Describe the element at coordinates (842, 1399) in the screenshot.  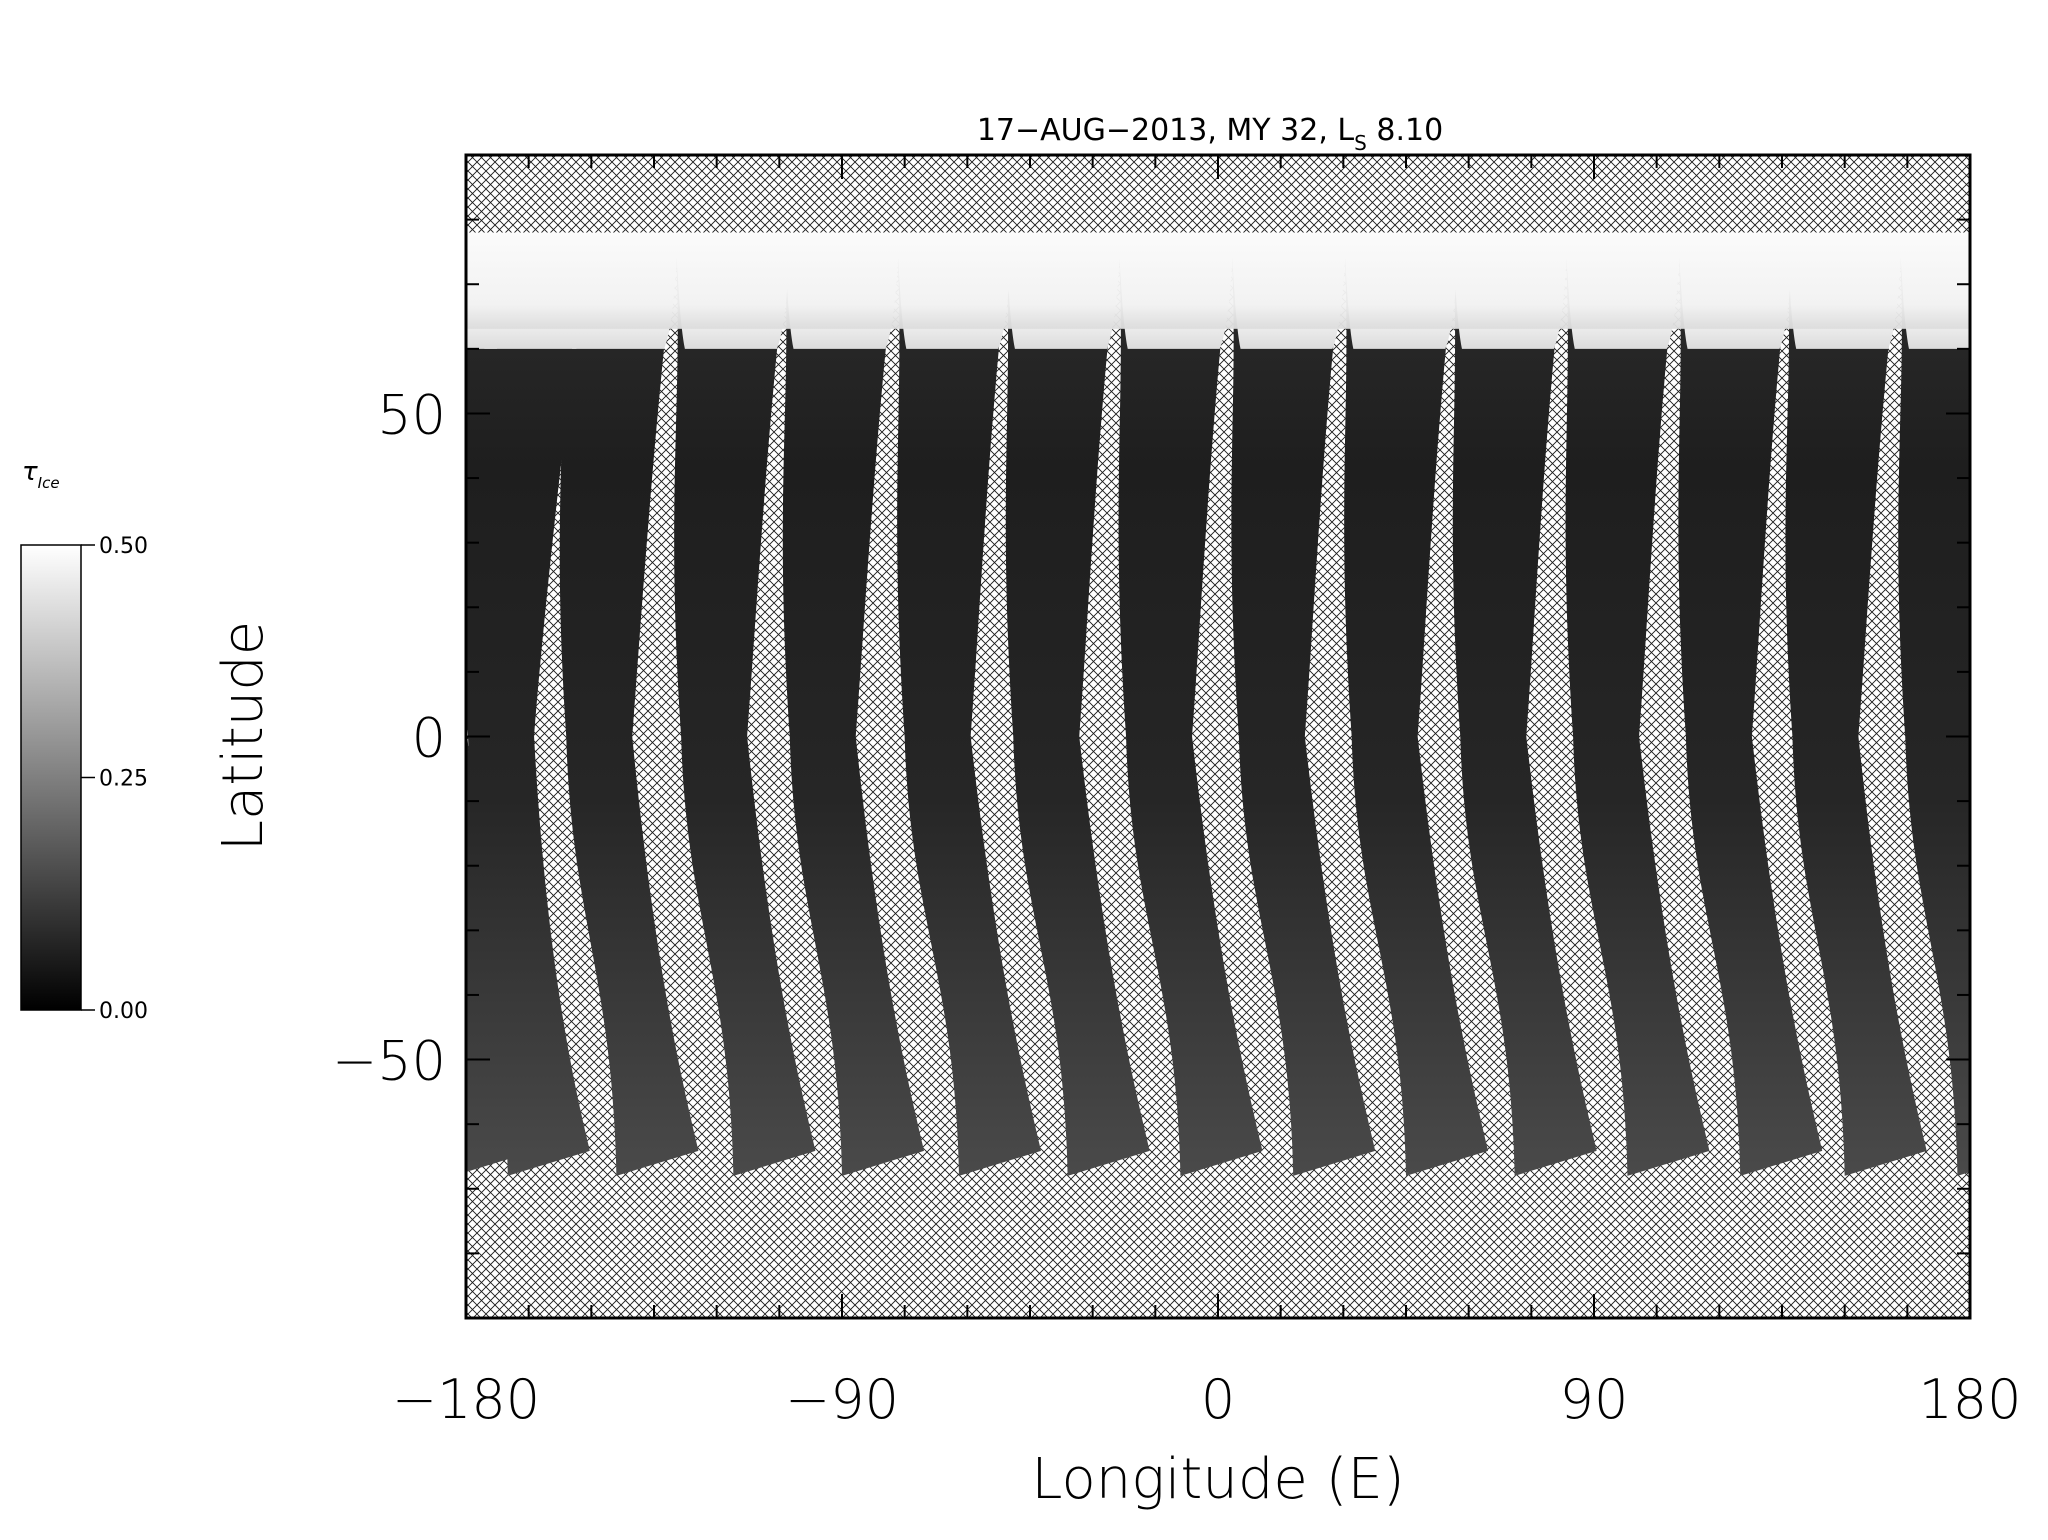
I see `x-tick-label: −90` at that location.